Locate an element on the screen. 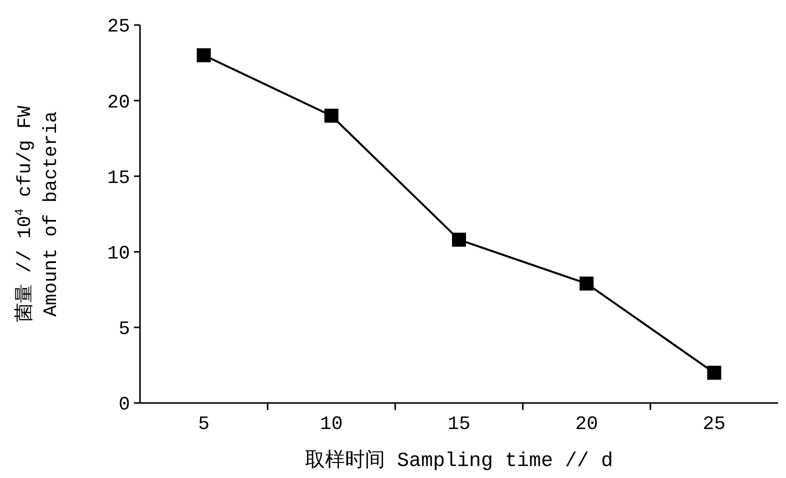 The image size is (786, 478). y-tick-label: 20 is located at coordinates (118, 102).